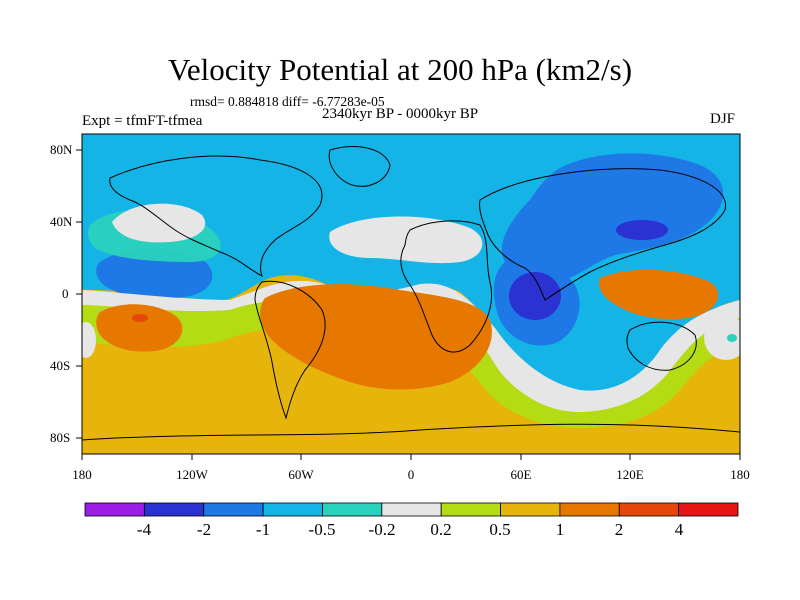 The width and height of the screenshot is (800, 600). What do you see at coordinates (61, 149) in the screenshot?
I see `lat-label-80n: 80N` at bounding box center [61, 149].